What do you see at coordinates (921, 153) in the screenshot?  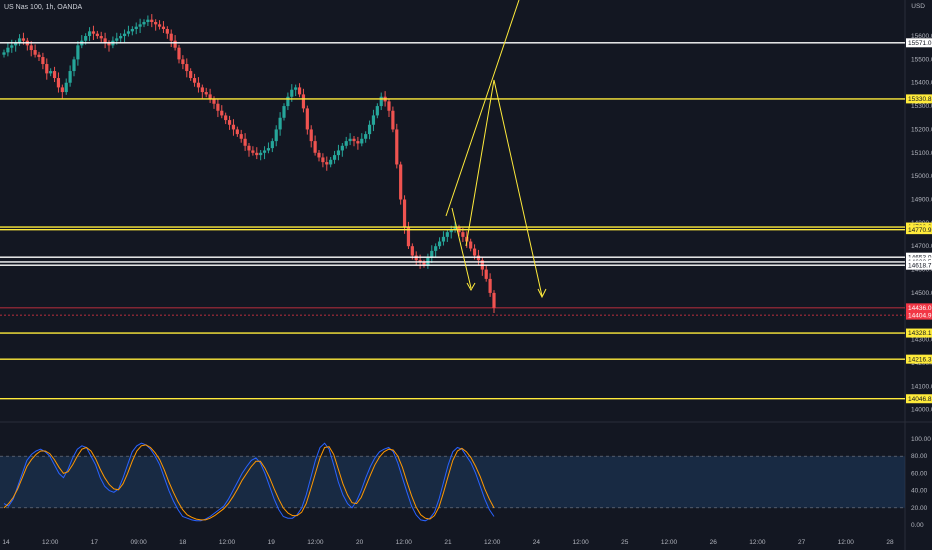 I see `y-tick-label: 15100.0` at bounding box center [921, 153].